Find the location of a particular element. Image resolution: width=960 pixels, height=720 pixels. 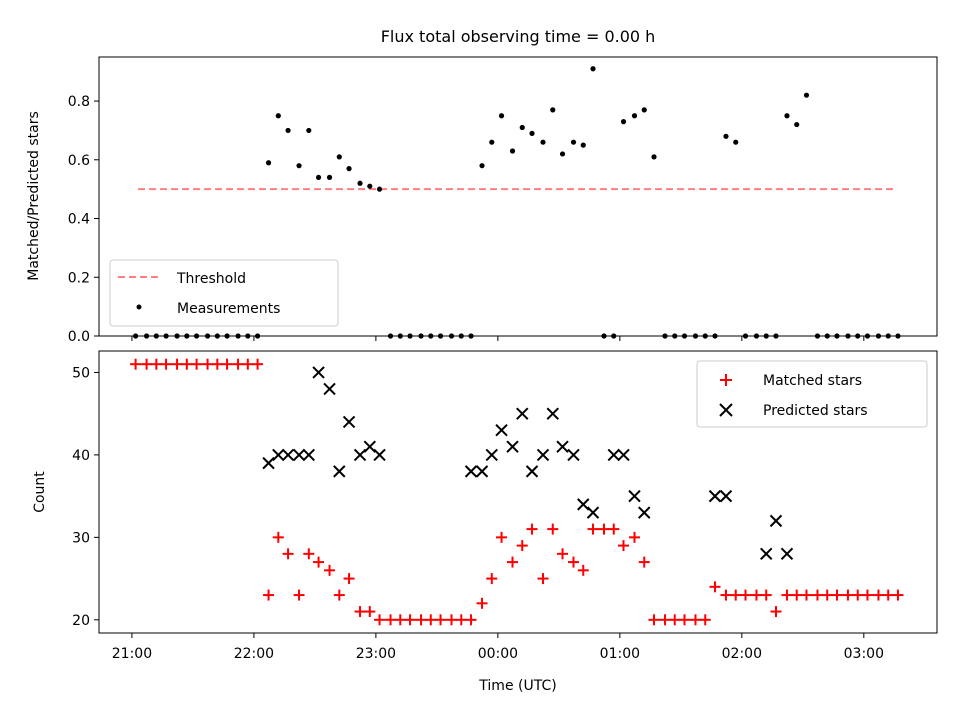

x-tick-label: 22:00 is located at coordinates (254, 654).